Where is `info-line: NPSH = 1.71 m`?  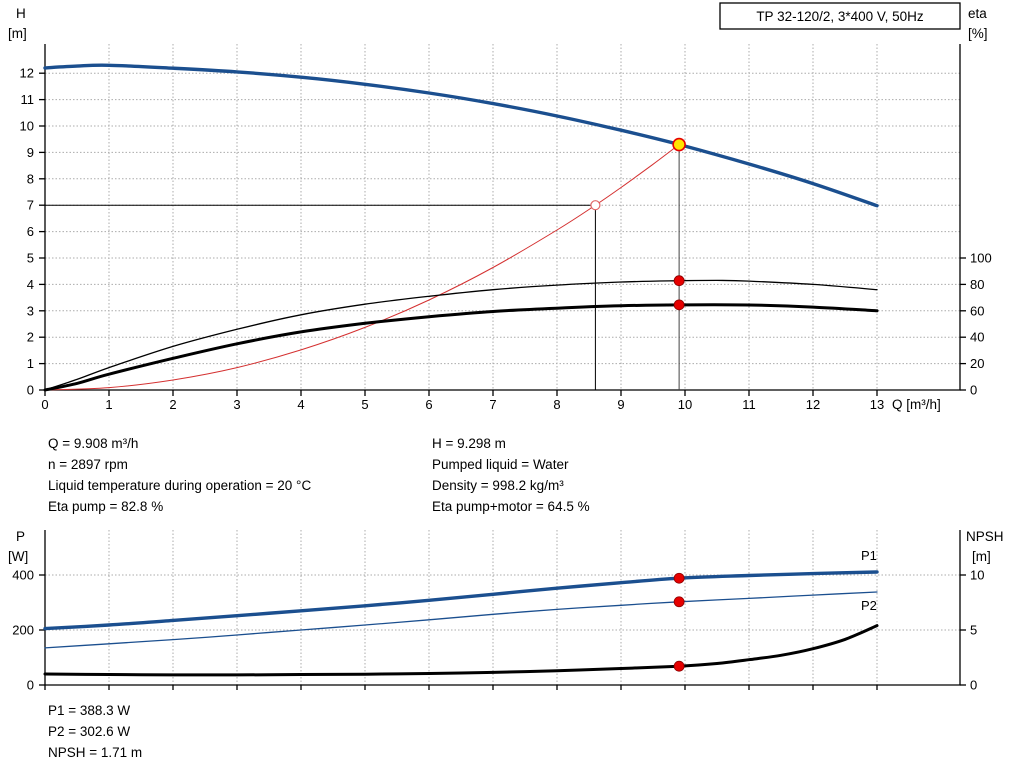 info-line: NPSH = 1.71 m is located at coordinates (95, 752).